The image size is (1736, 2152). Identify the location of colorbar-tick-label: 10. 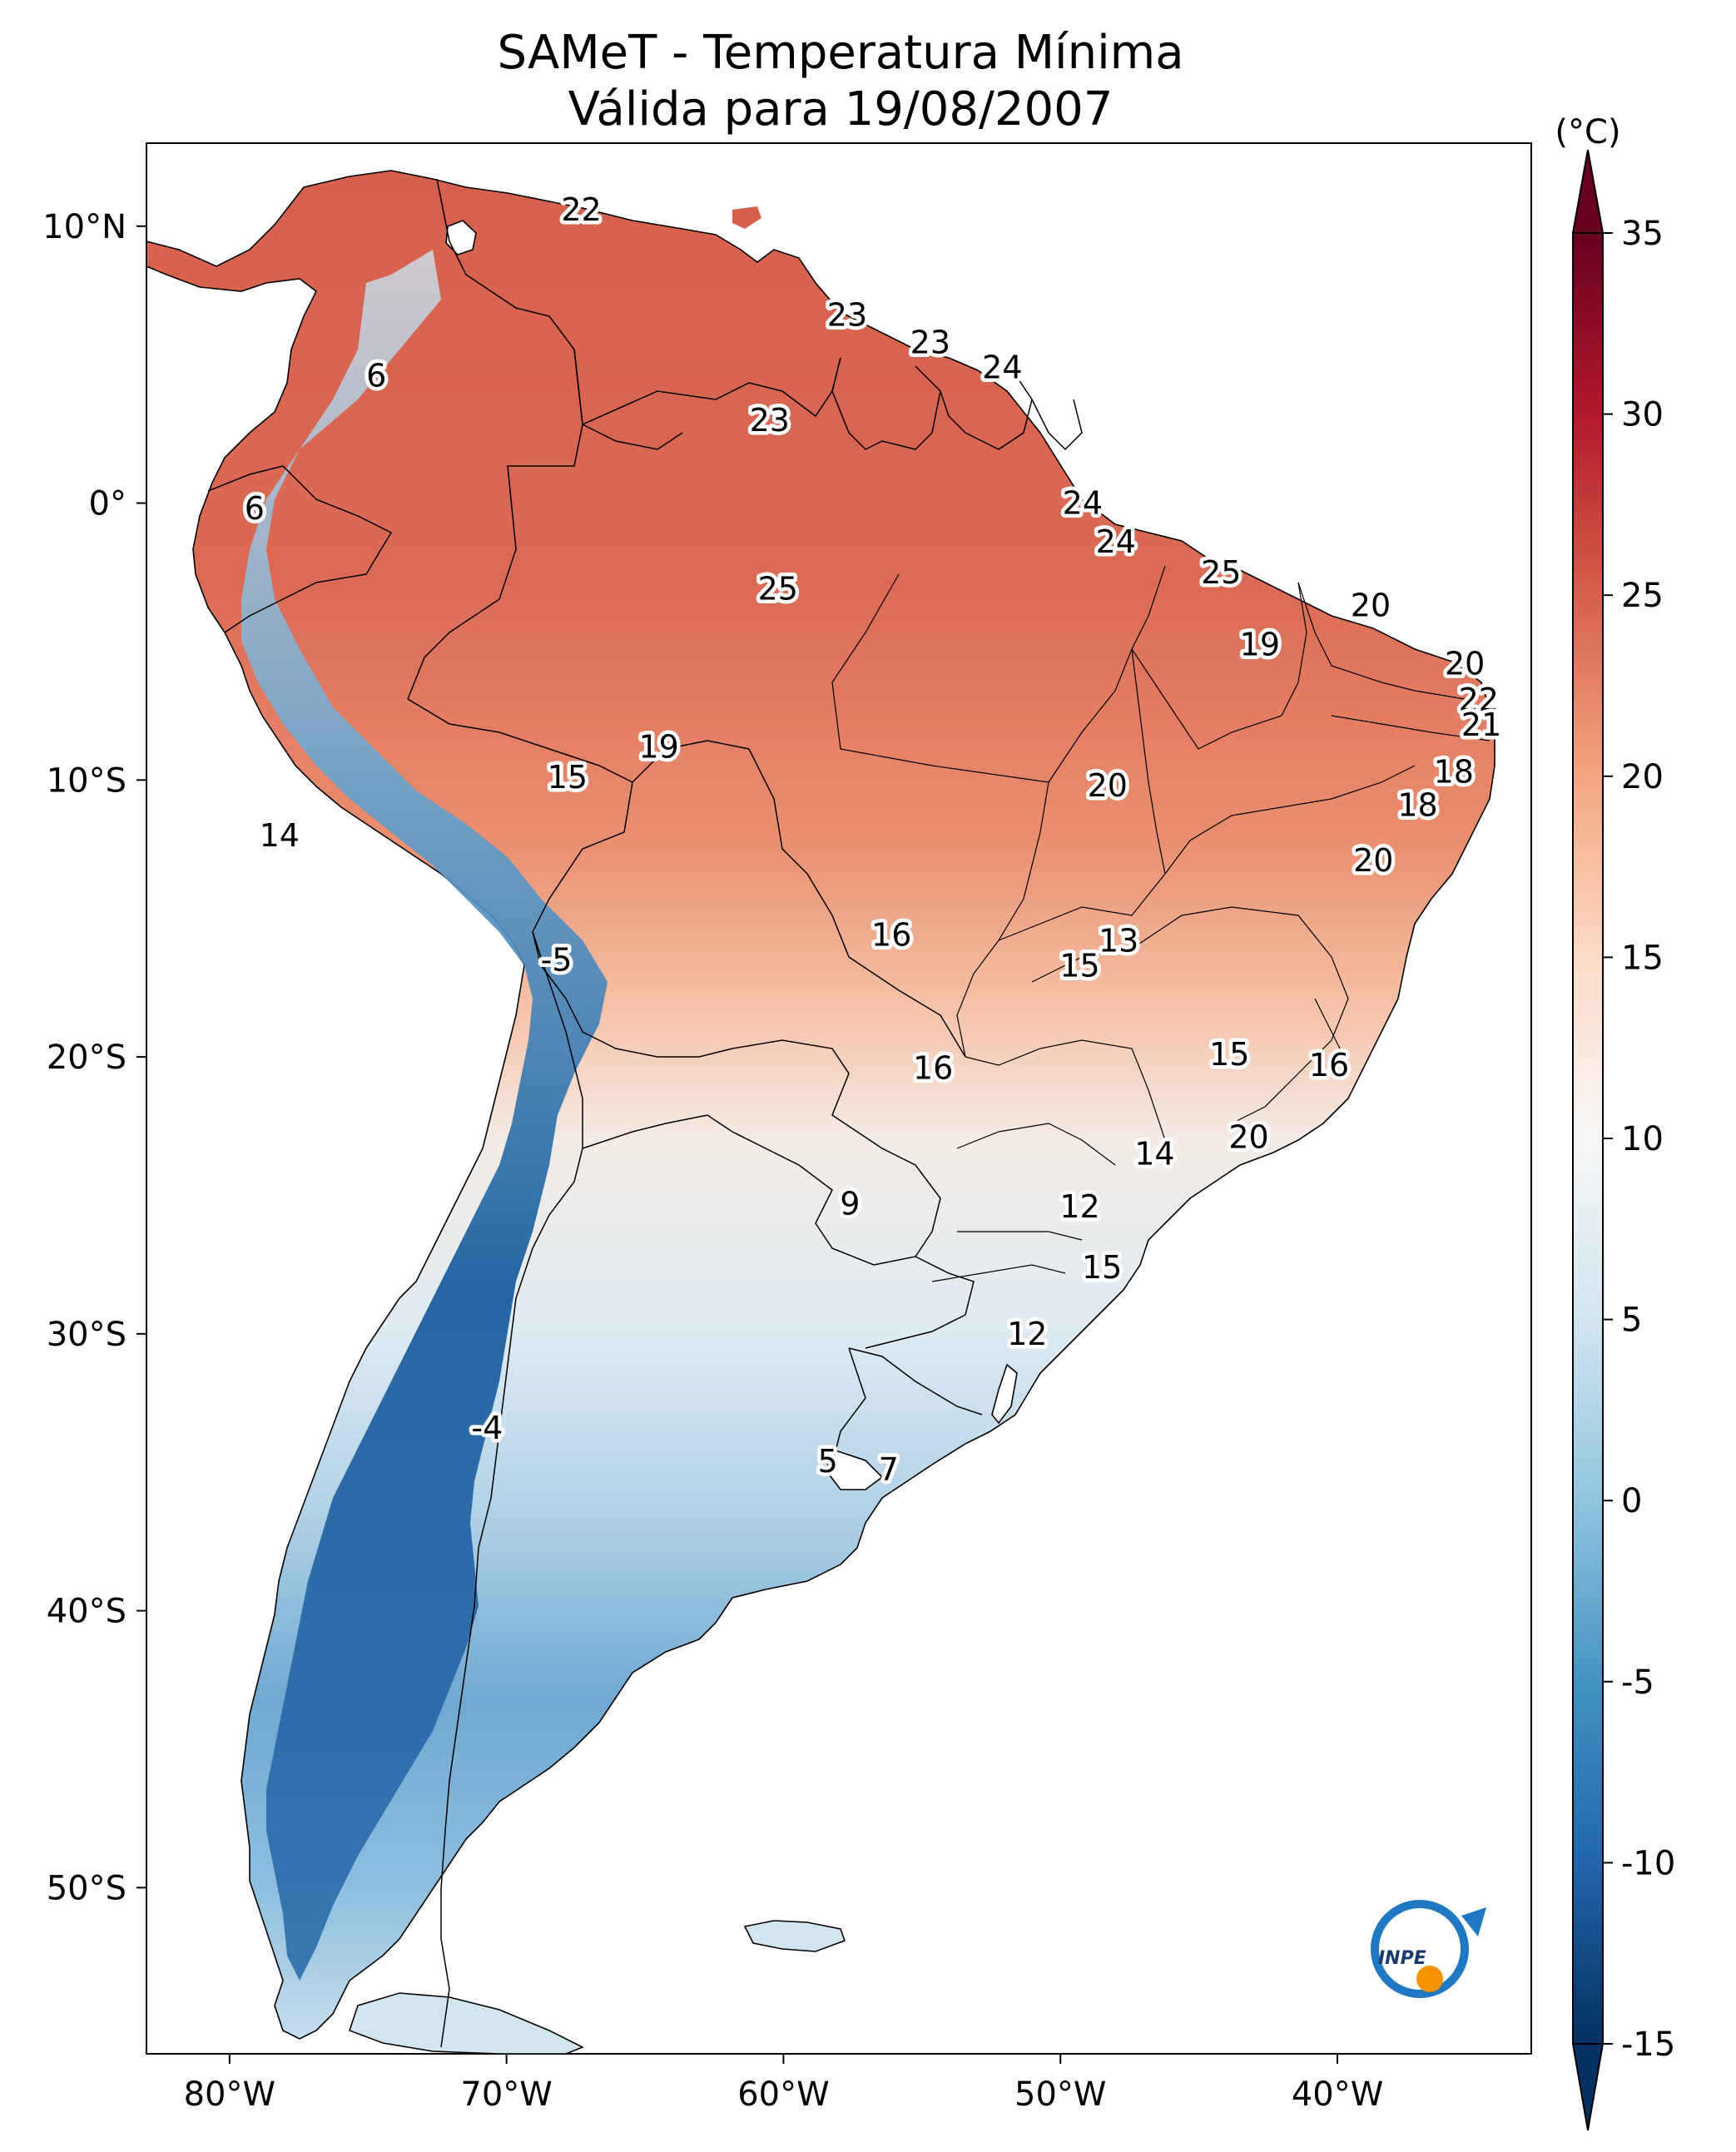
(1642, 1139).